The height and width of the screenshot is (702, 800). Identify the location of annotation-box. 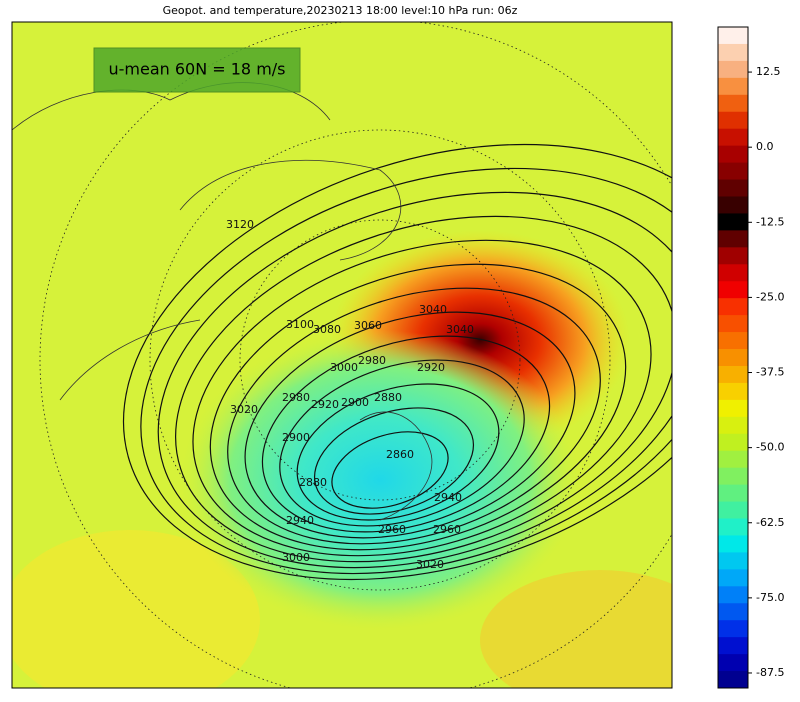
(197, 70).